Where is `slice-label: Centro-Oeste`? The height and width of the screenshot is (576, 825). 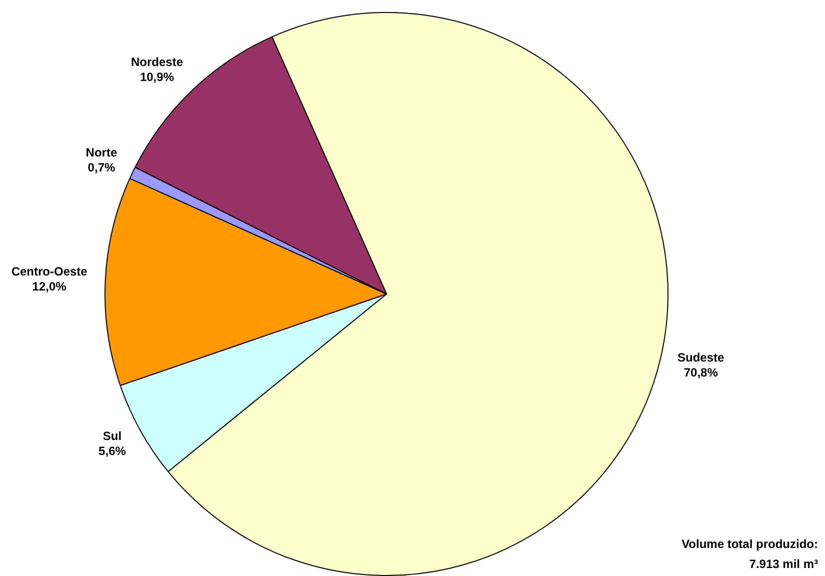
slice-label: Centro-Oeste is located at coordinates (49, 271).